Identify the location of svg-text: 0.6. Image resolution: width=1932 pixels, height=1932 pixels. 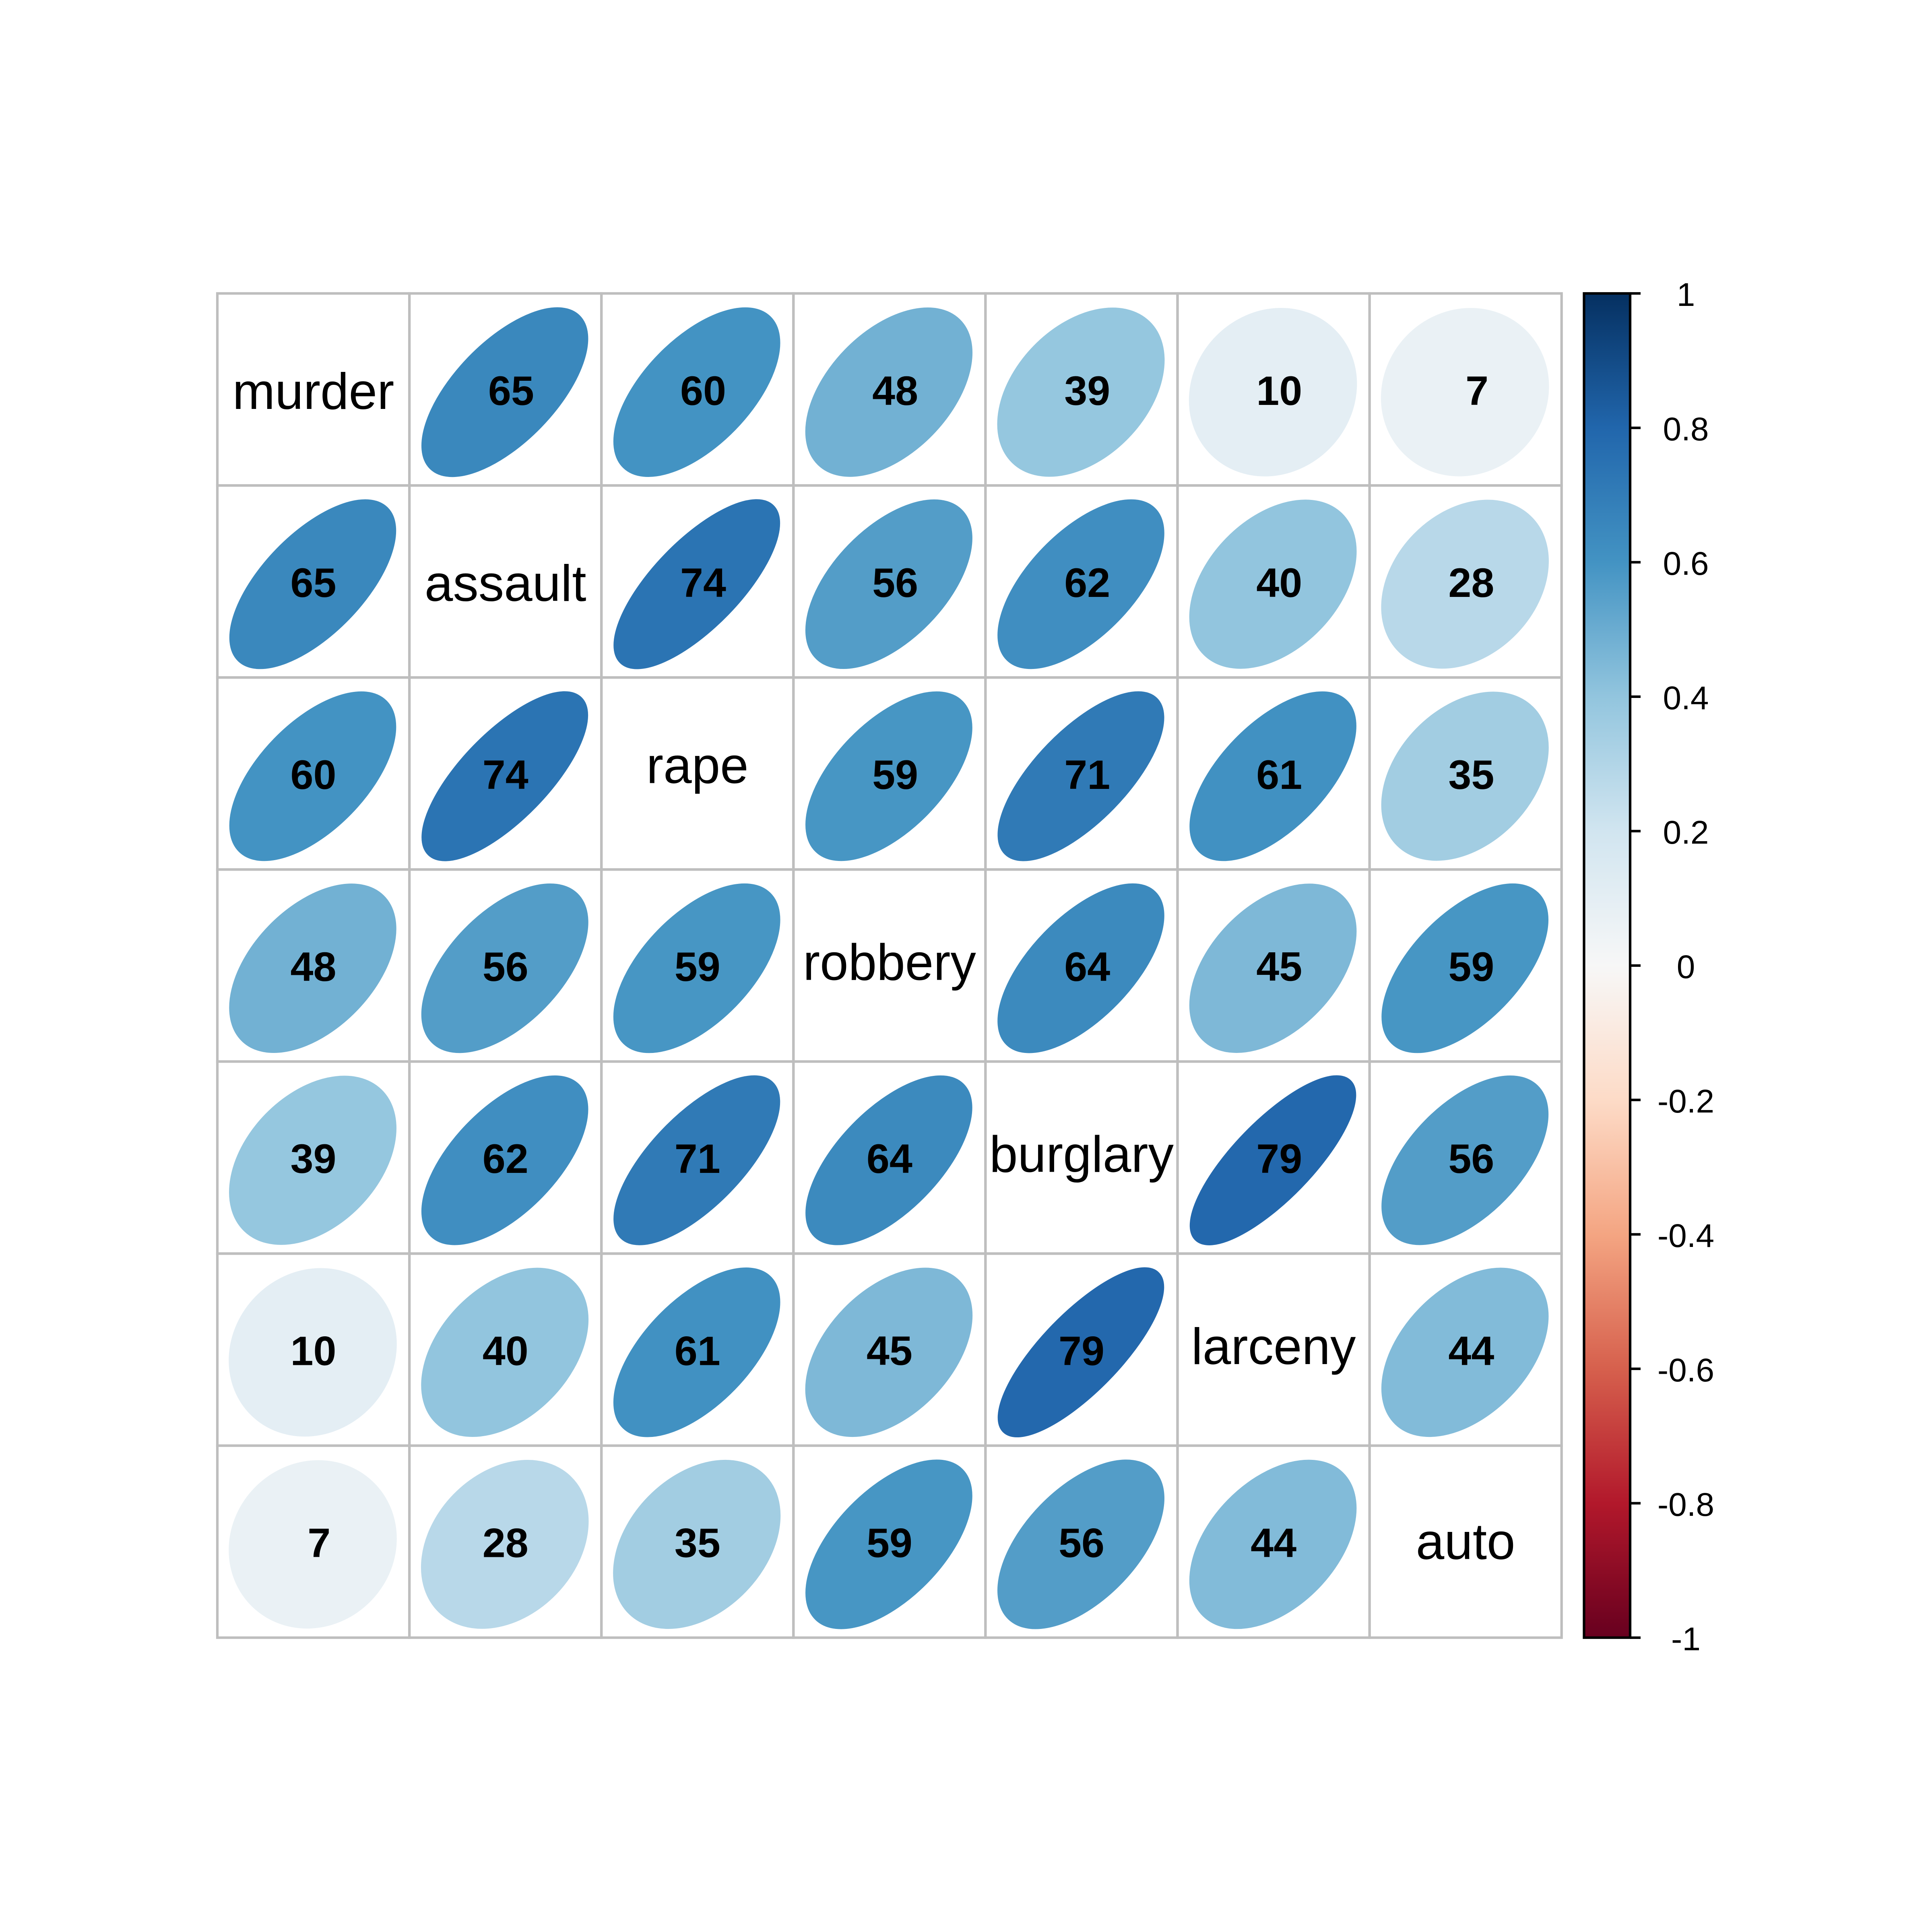
(1686, 563).